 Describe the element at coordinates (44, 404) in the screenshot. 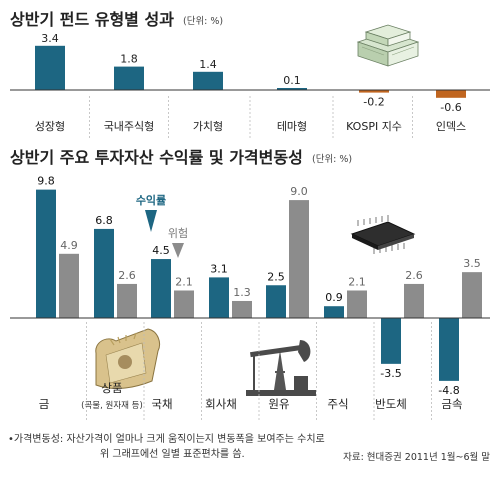

I see `asset-category-label-0: 금` at that location.